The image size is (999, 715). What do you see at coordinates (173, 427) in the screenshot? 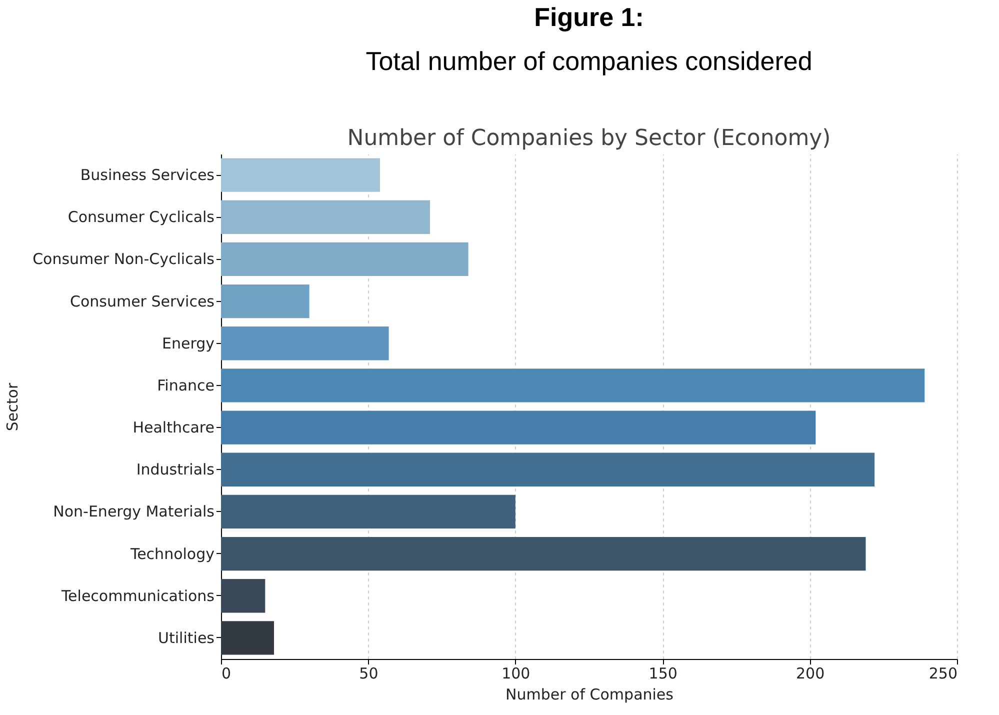
I see `y-tick-label: Healthcare` at bounding box center [173, 427].